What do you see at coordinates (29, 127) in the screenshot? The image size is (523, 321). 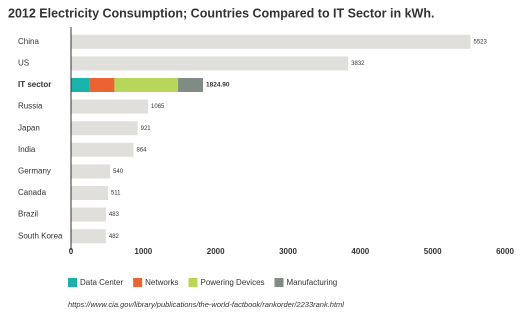 I see `y-tick-label: Japan` at bounding box center [29, 127].